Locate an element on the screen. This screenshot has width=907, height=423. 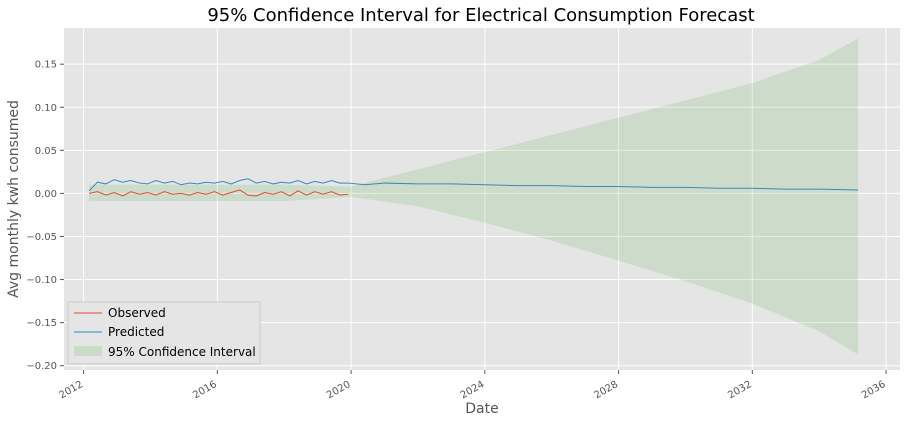
y-tick-label: 0.10 is located at coordinates (46, 108).